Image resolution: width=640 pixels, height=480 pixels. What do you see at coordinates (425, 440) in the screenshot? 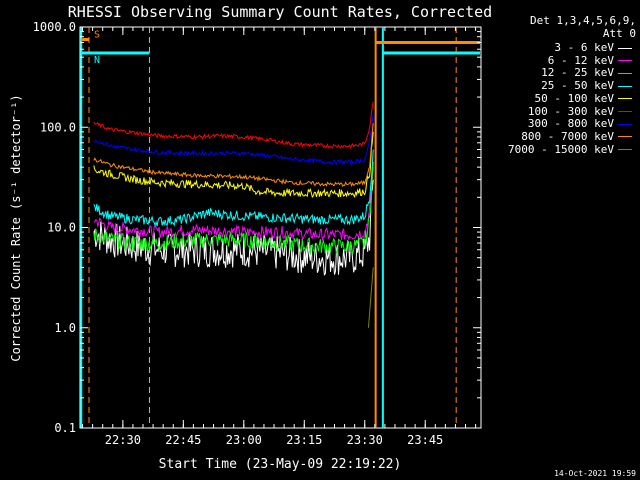
I see `x-tick-label: 23:45` at bounding box center [425, 440].